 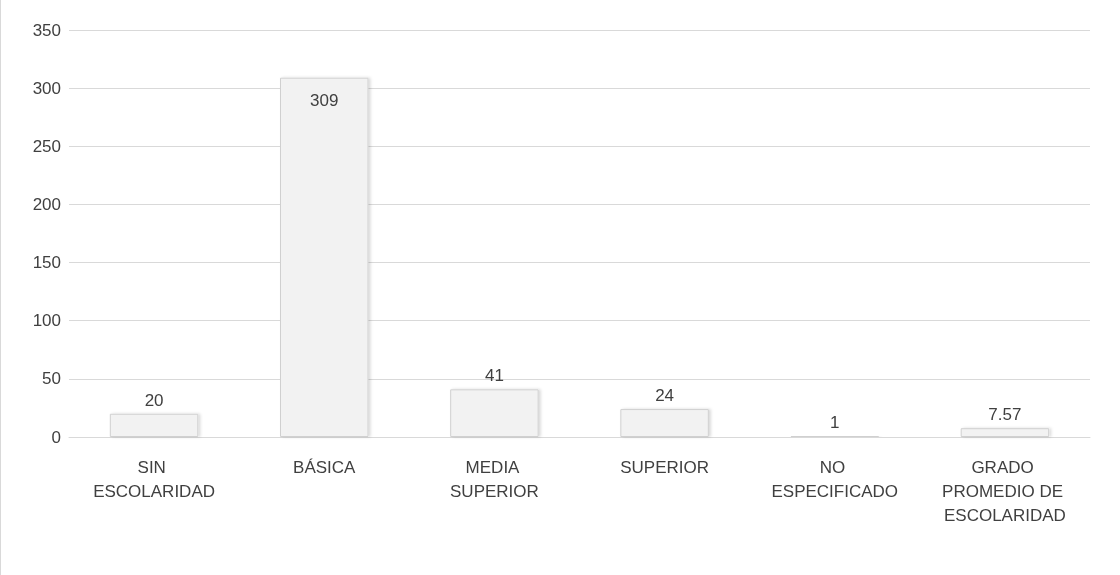 What do you see at coordinates (154, 479) in the screenshot?
I see `x-tick-label: SIN ESCOLARIDAD` at bounding box center [154, 479].